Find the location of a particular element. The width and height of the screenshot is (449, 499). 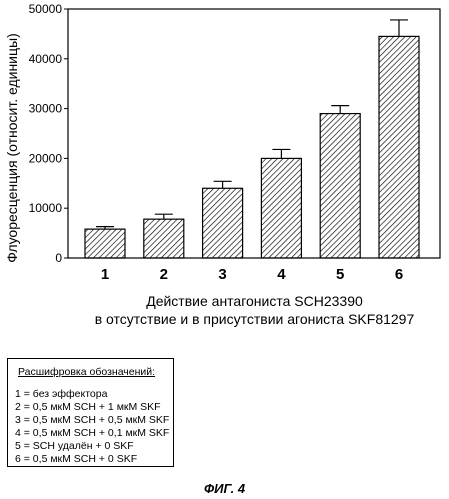

legend-item: 2 = 0,5 мкМ SCH + 1 мкМ SKF is located at coordinates (94, 407).